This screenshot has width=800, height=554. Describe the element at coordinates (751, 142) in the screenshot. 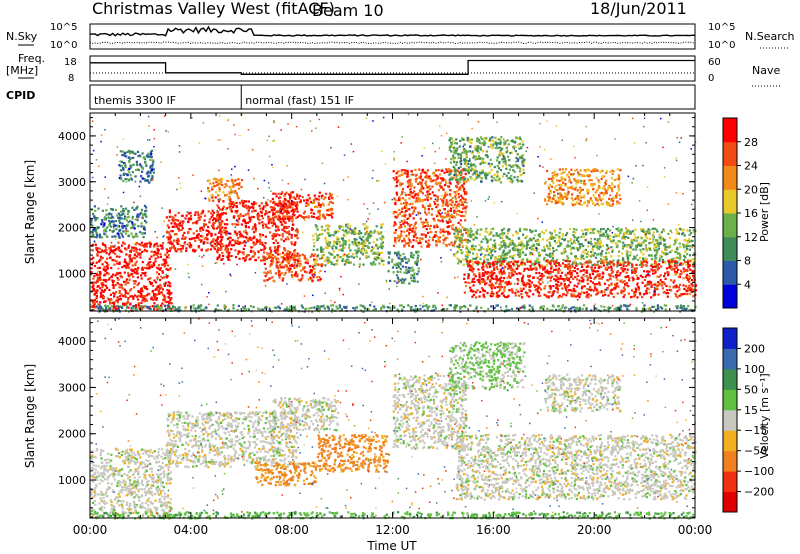

I see `power-colorbar-tick-6: 28` at that location.